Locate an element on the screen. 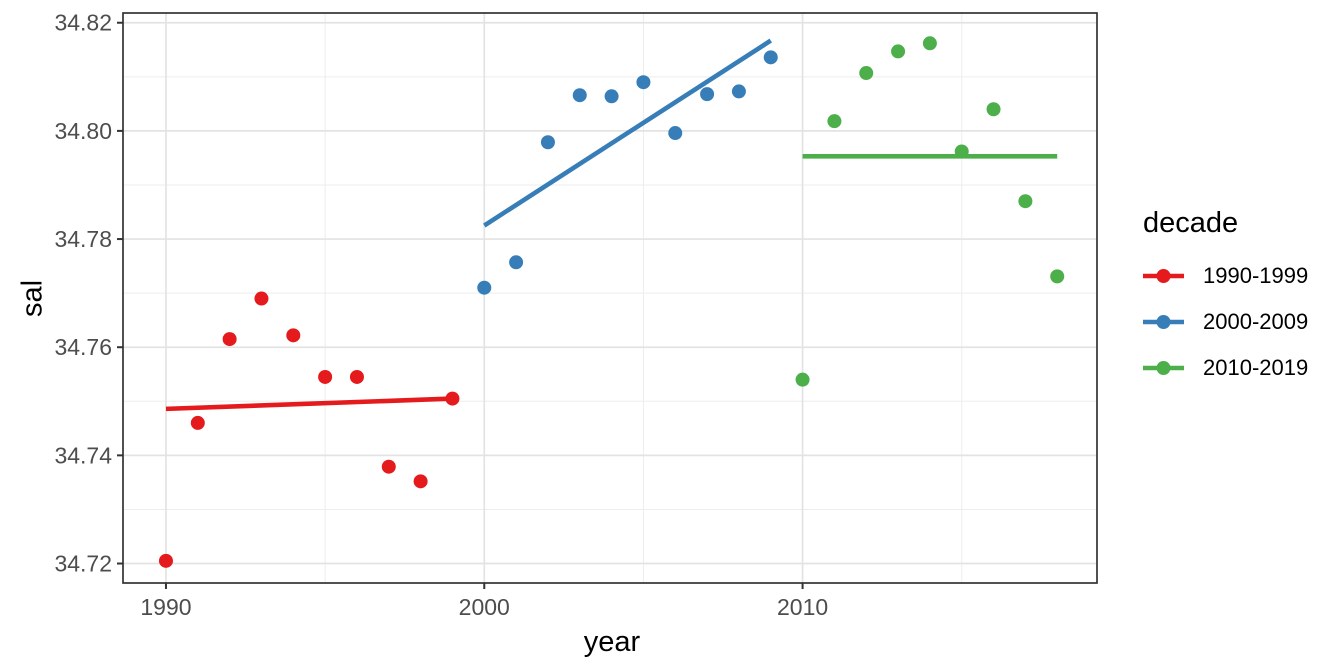 The image size is (1344, 672). legend-entry-2000-2009: 2000-2009 is located at coordinates (1243, 322).